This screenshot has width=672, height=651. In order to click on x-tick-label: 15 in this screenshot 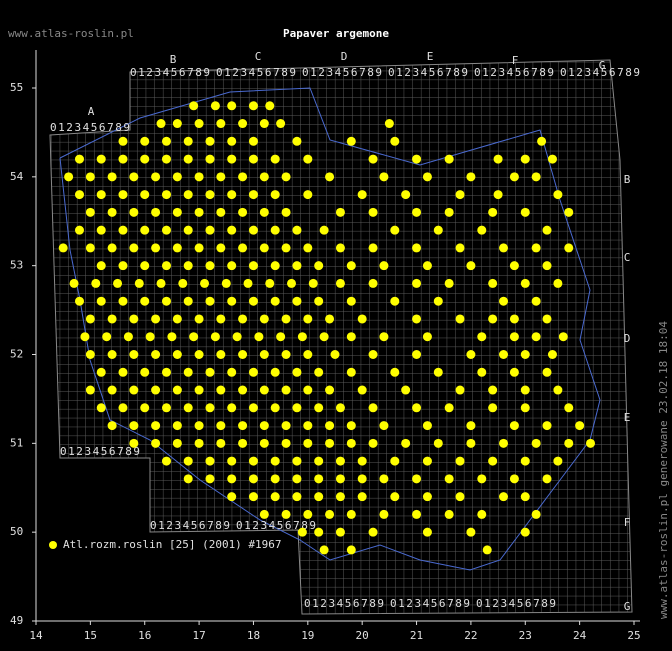, I will do `click(90, 635)`.